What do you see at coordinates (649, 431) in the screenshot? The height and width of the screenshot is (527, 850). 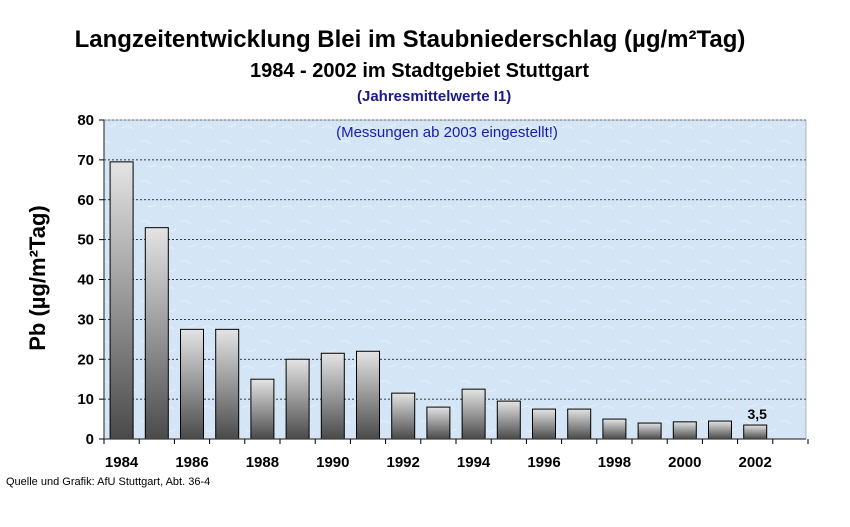 I see `bar-1999` at bounding box center [649, 431].